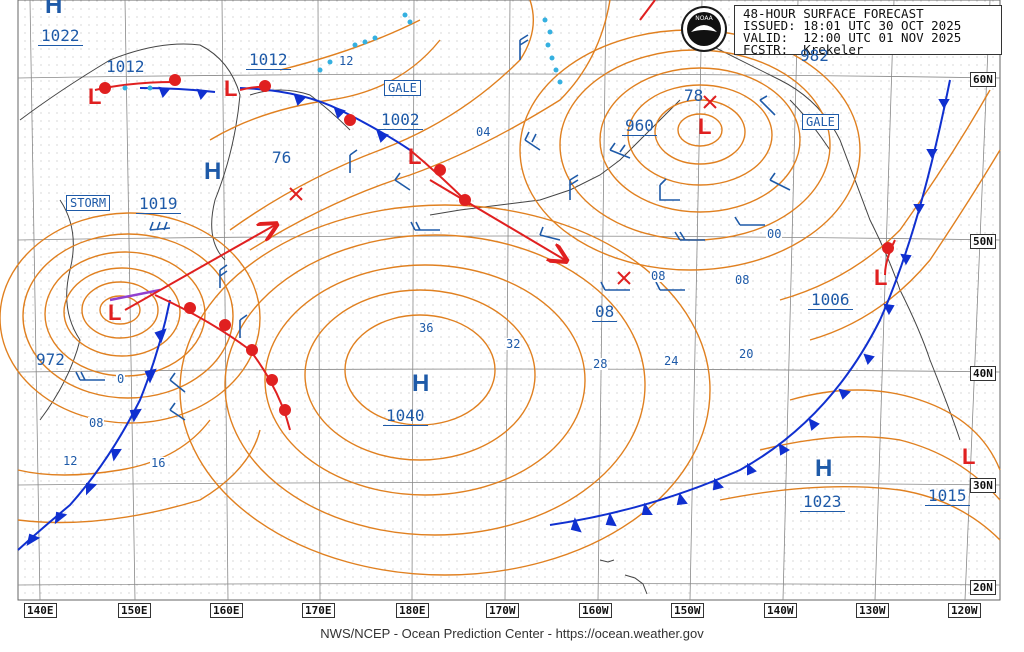 The image size is (1024, 652). I want to click on low-pressure-label: 1015, so click(947, 496).